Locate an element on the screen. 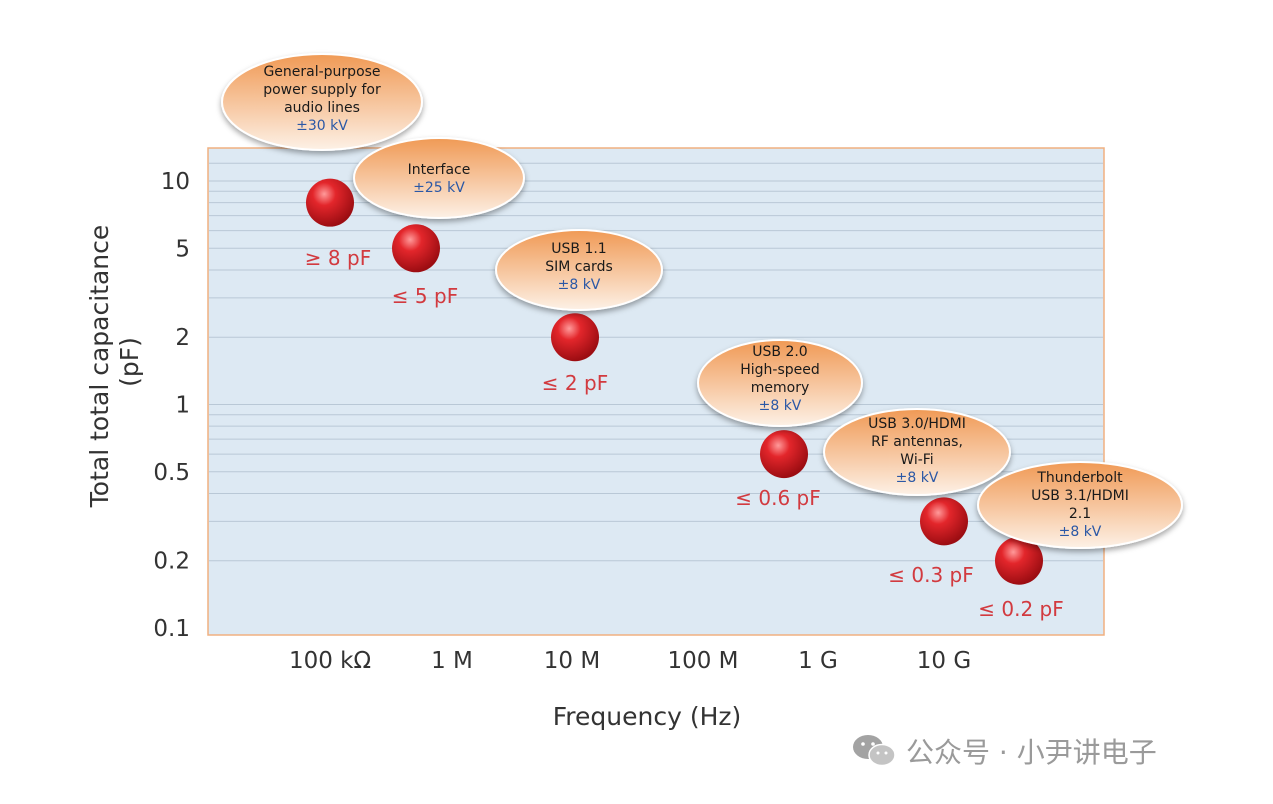  bubble-category-text: USB 3.1/HDMI is located at coordinates (1080, 496).